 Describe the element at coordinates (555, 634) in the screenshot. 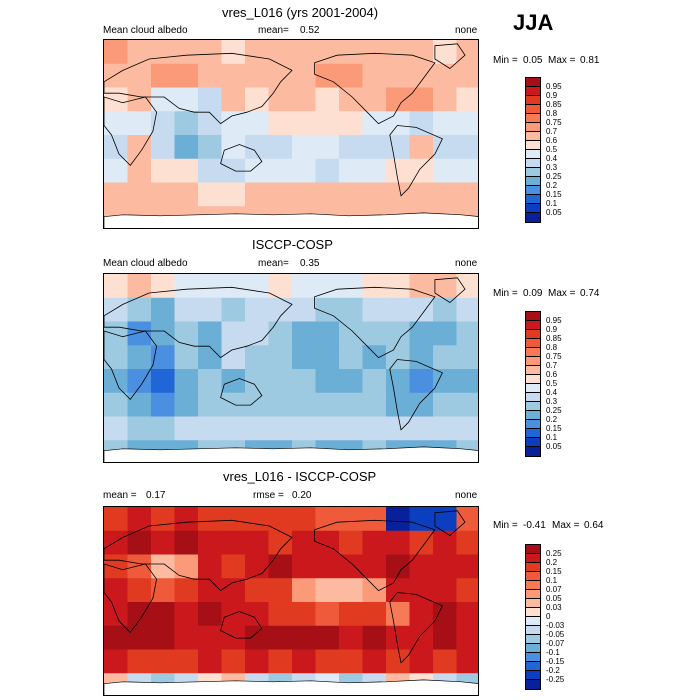

I see `colorbar-tick-label: -0.05` at that location.